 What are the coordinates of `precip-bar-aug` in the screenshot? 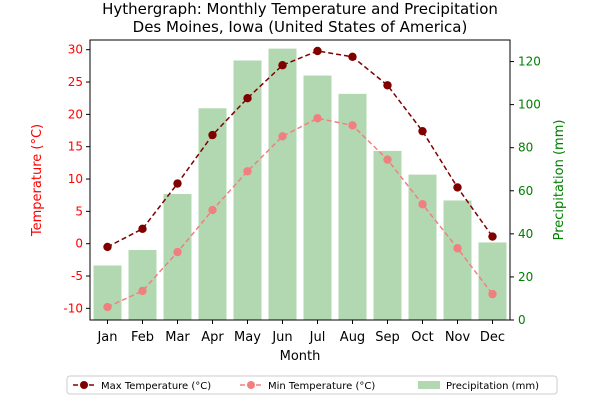 It's located at (352, 206).